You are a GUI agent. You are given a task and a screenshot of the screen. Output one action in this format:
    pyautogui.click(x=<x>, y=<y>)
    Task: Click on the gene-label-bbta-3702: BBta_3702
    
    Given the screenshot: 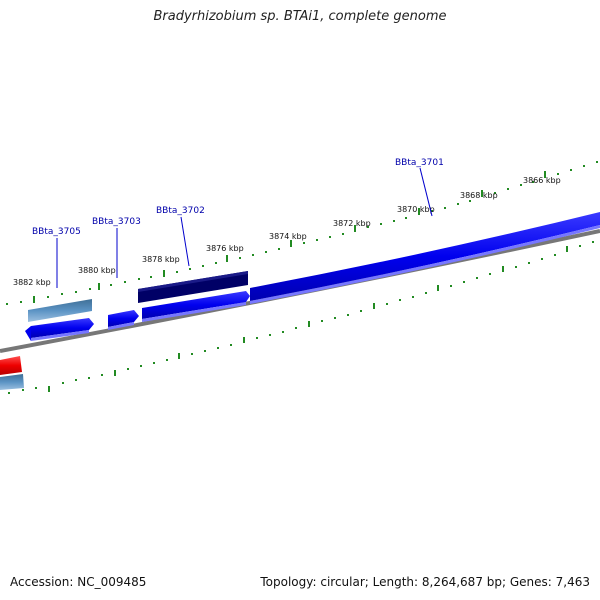 What is the action you would take?
    pyautogui.click(x=180, y=211)
    